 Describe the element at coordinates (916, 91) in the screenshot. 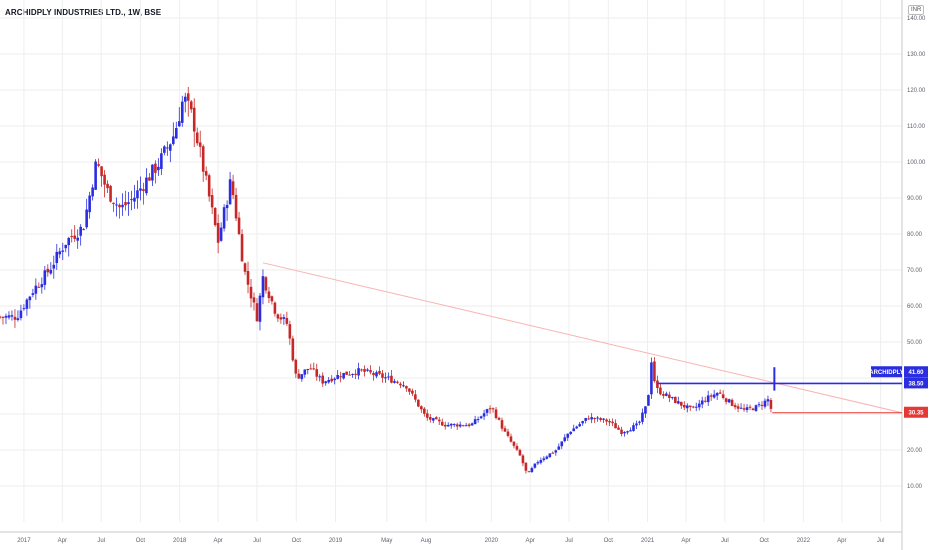

I see `y-tick-label: 120.00` at that location.